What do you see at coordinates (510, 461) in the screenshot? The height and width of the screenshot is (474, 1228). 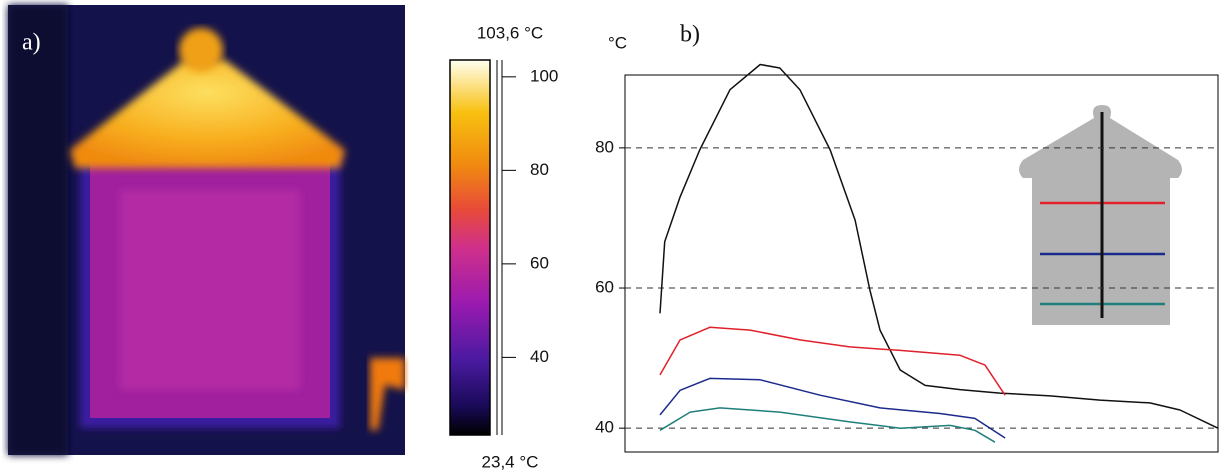 I see `colorbar-min-label: 23,4 °C` at bounding box center [510, 461].